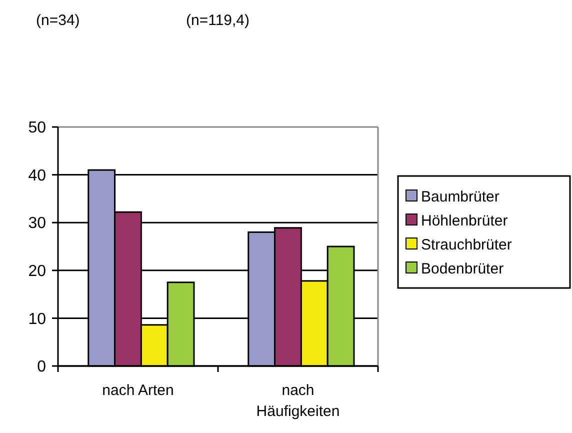  I want to click on y-tick-label: 50, so click(37, 128).